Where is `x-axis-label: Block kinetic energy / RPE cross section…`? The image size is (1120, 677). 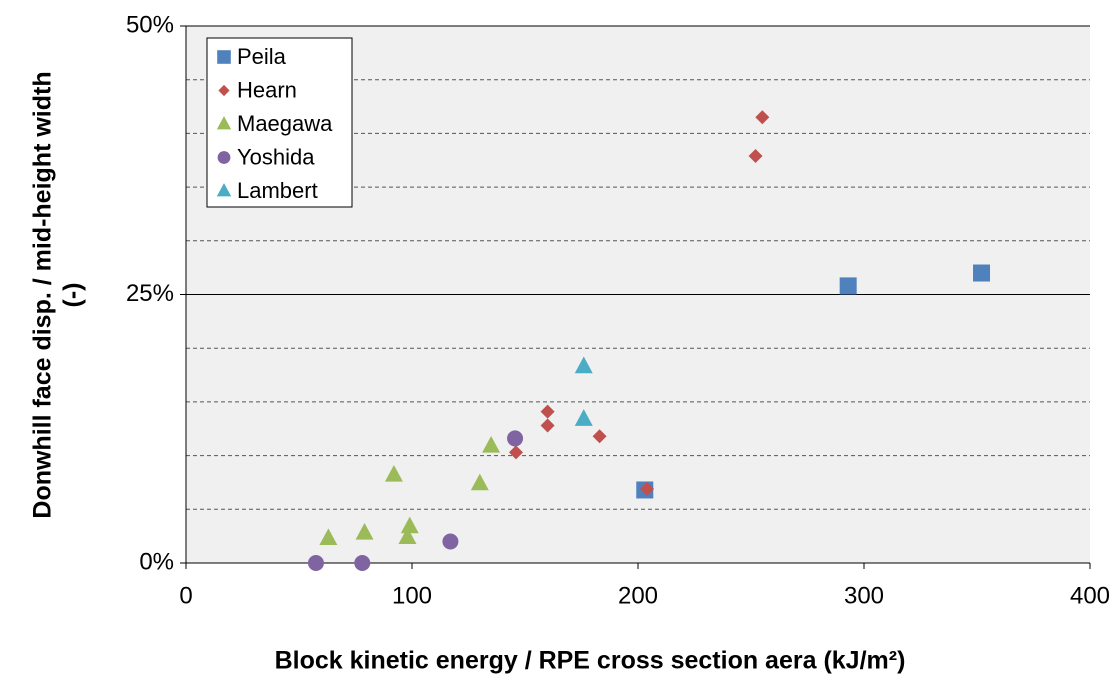 x-axis-label: Block kinetic energy / RPE cross section… is located at coordinates (590, 661).